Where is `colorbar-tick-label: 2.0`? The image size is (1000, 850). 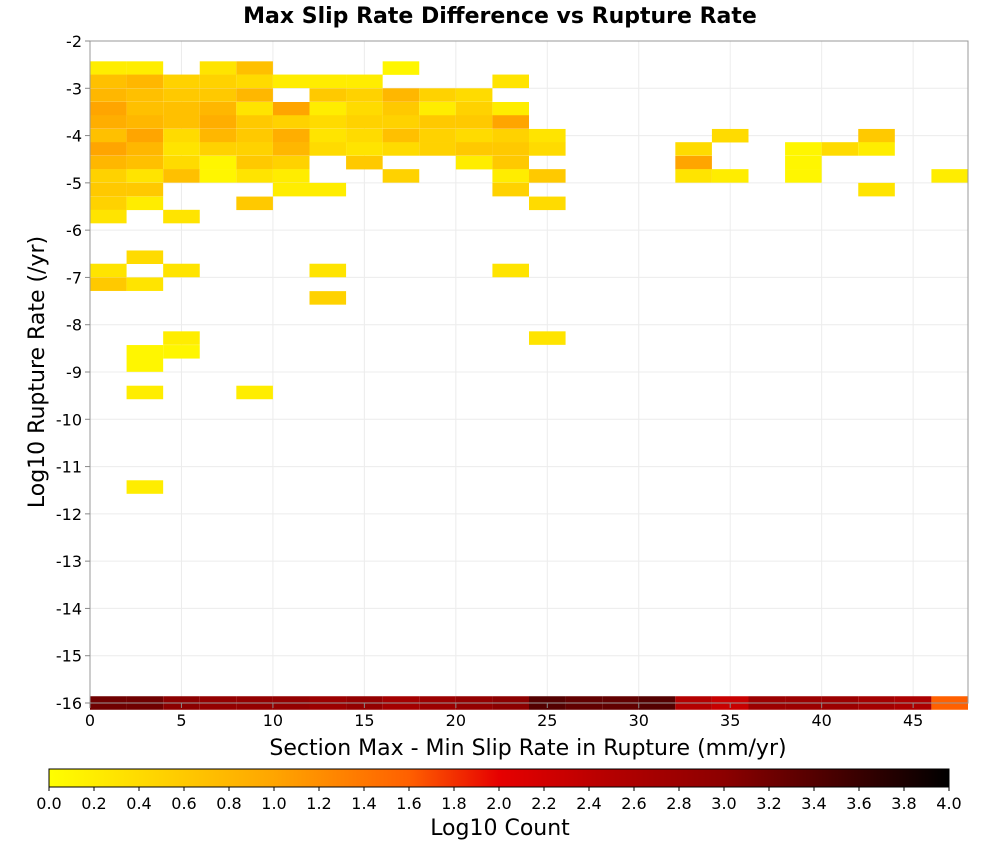
colorbar-tick-label: 2.0 is located at coordinates (498, 803).